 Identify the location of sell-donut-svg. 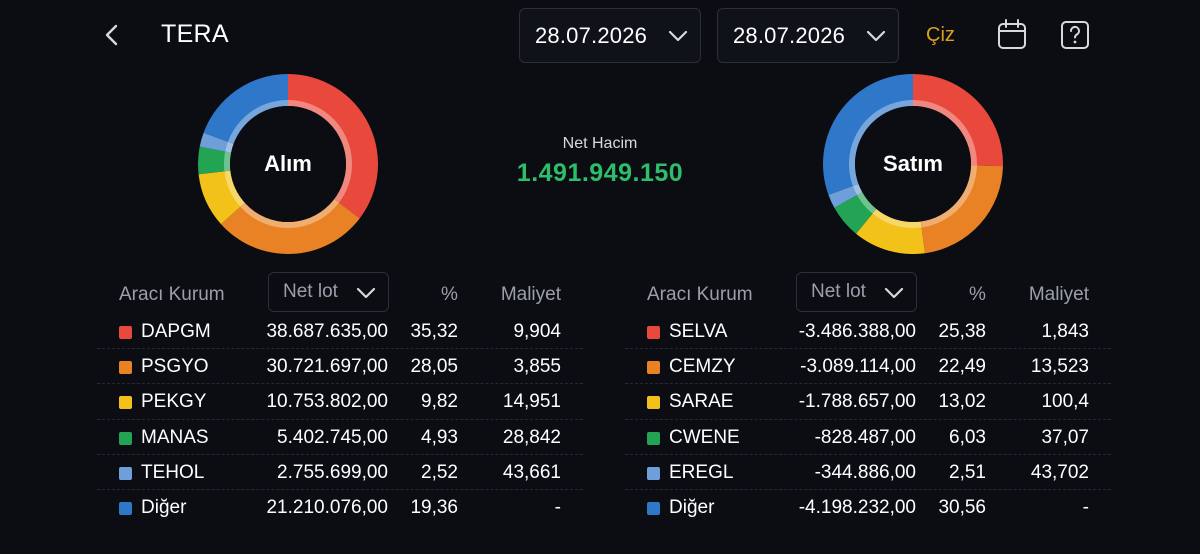
(913, 164).